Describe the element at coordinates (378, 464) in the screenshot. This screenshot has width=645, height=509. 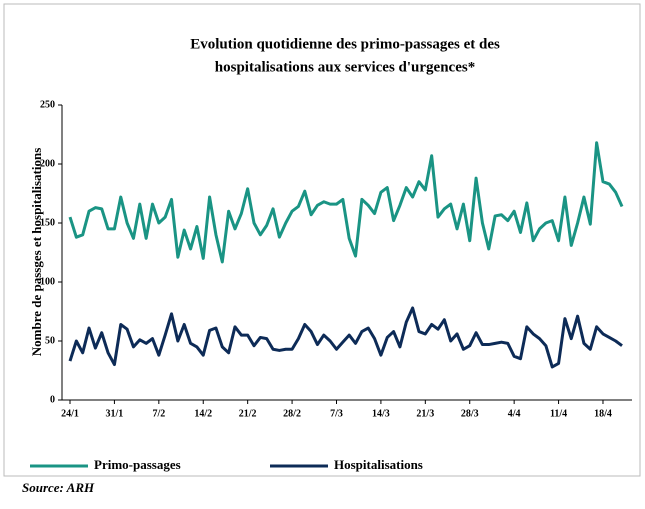
I see `legend-label: Hospitalisations` at that location.